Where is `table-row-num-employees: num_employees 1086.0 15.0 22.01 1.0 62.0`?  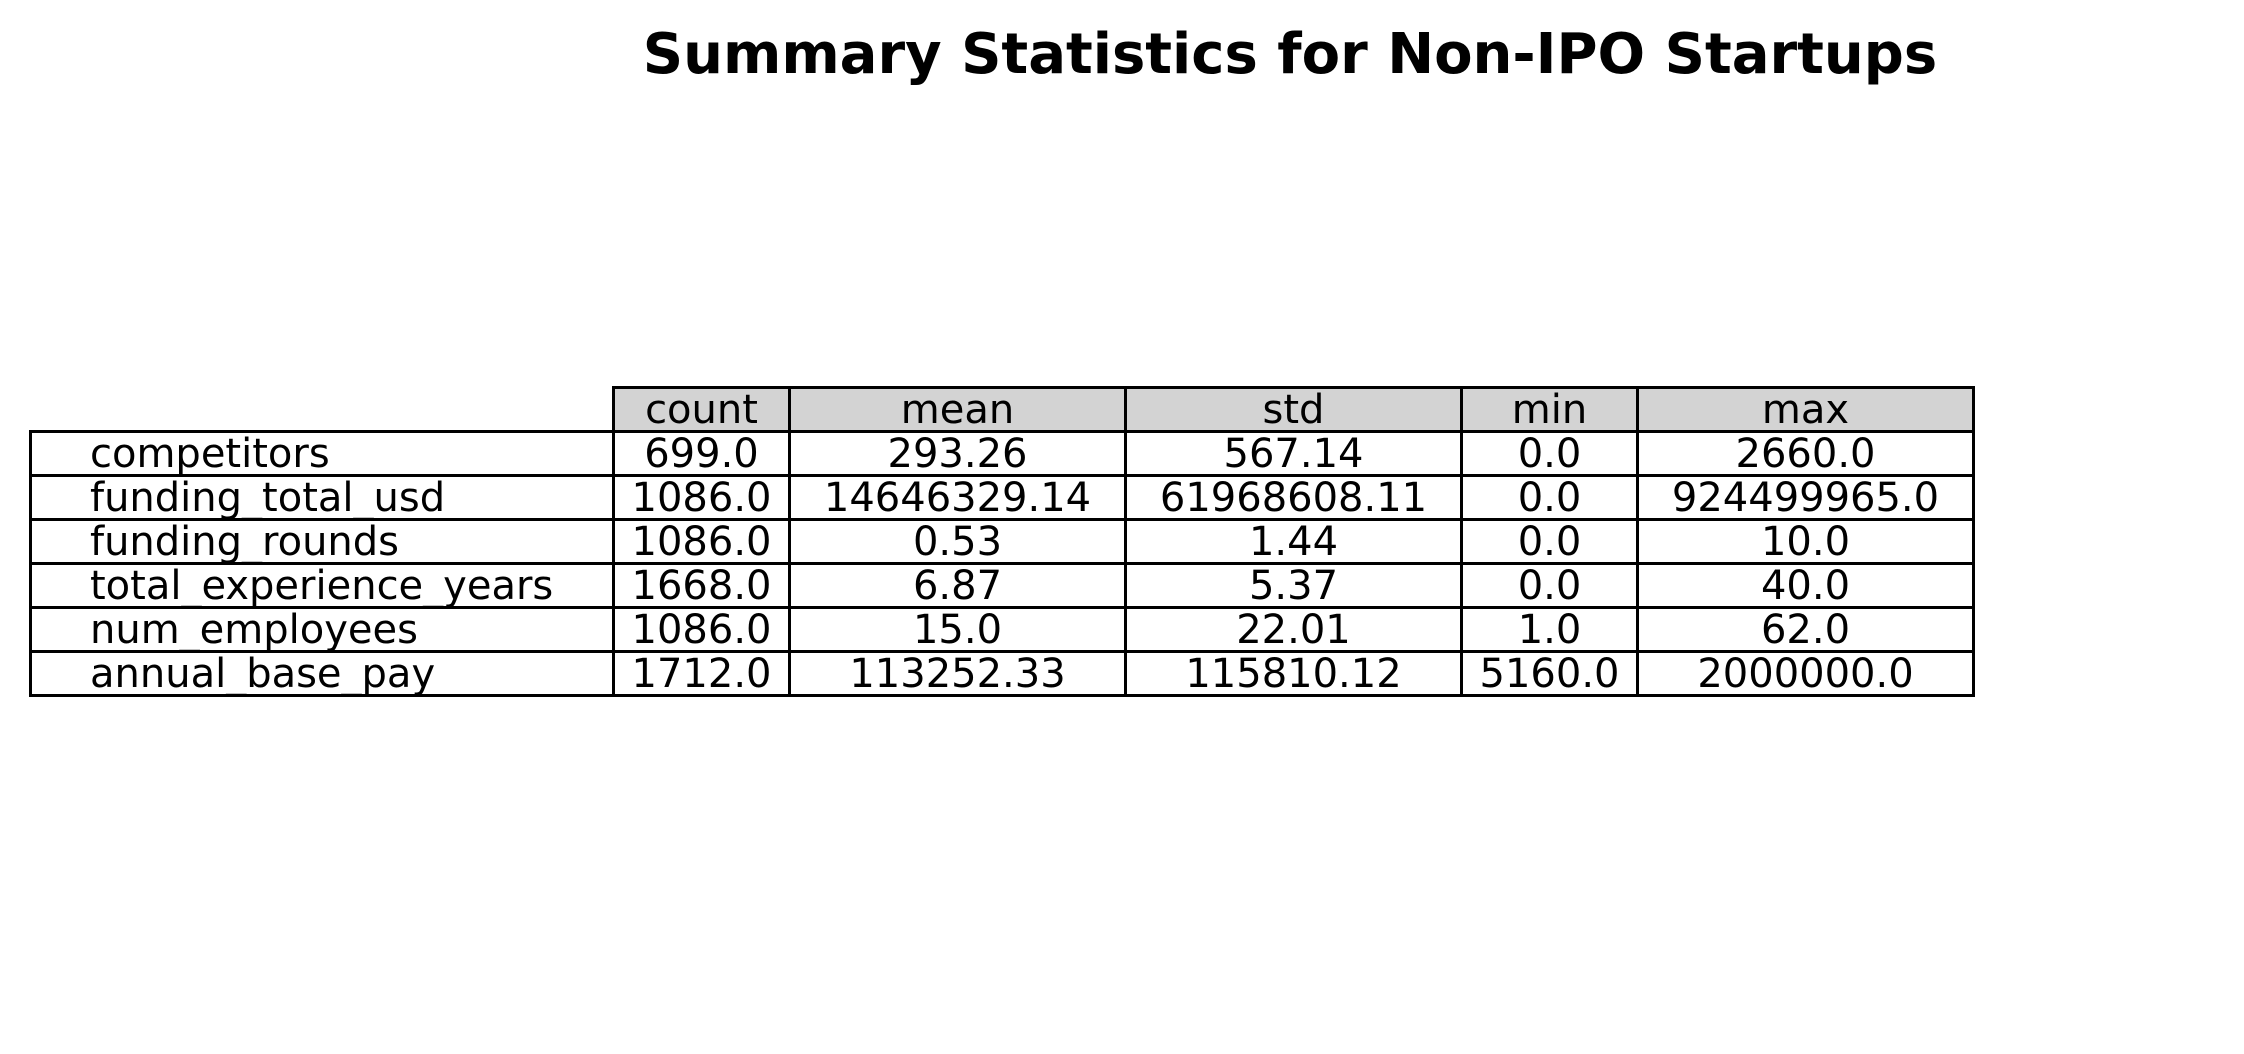 table-row-num-employees: num_employees 1086.0 15.0 22.01 1.0 62.0 is located at coordinates (1002, 629).